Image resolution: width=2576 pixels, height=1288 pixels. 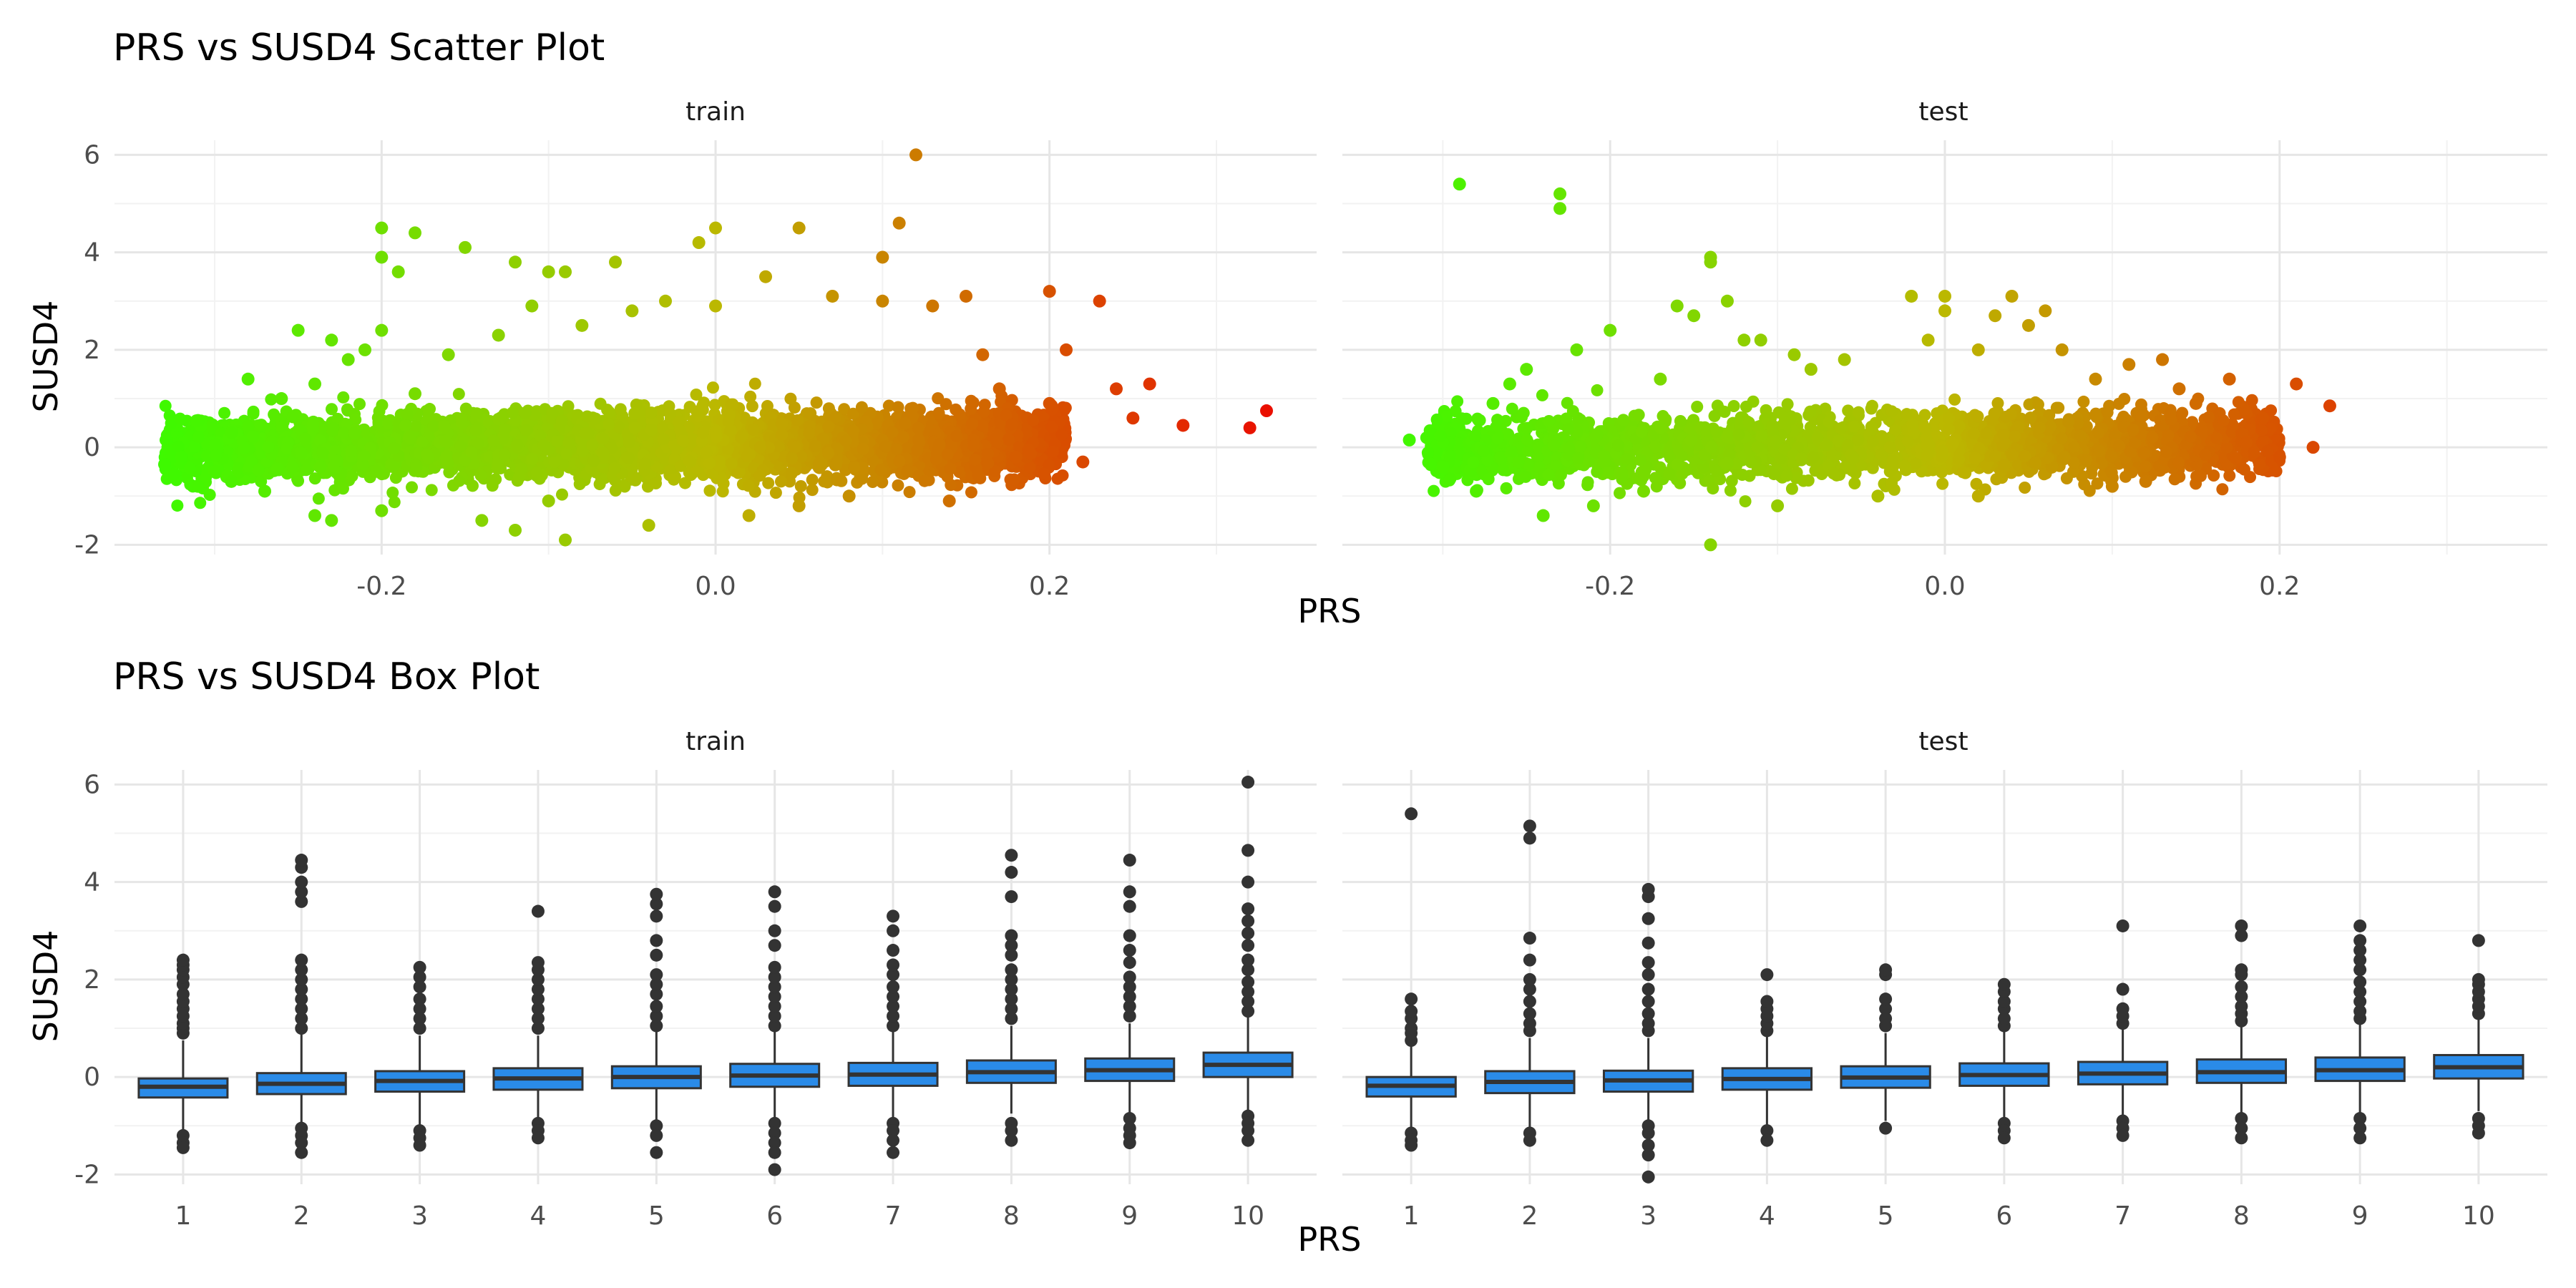 What do you see at coordinates (1049, 586) in the screenshot?
I see `scatter-x-tick-label: 0.2` at bounding box center [1049, 586].